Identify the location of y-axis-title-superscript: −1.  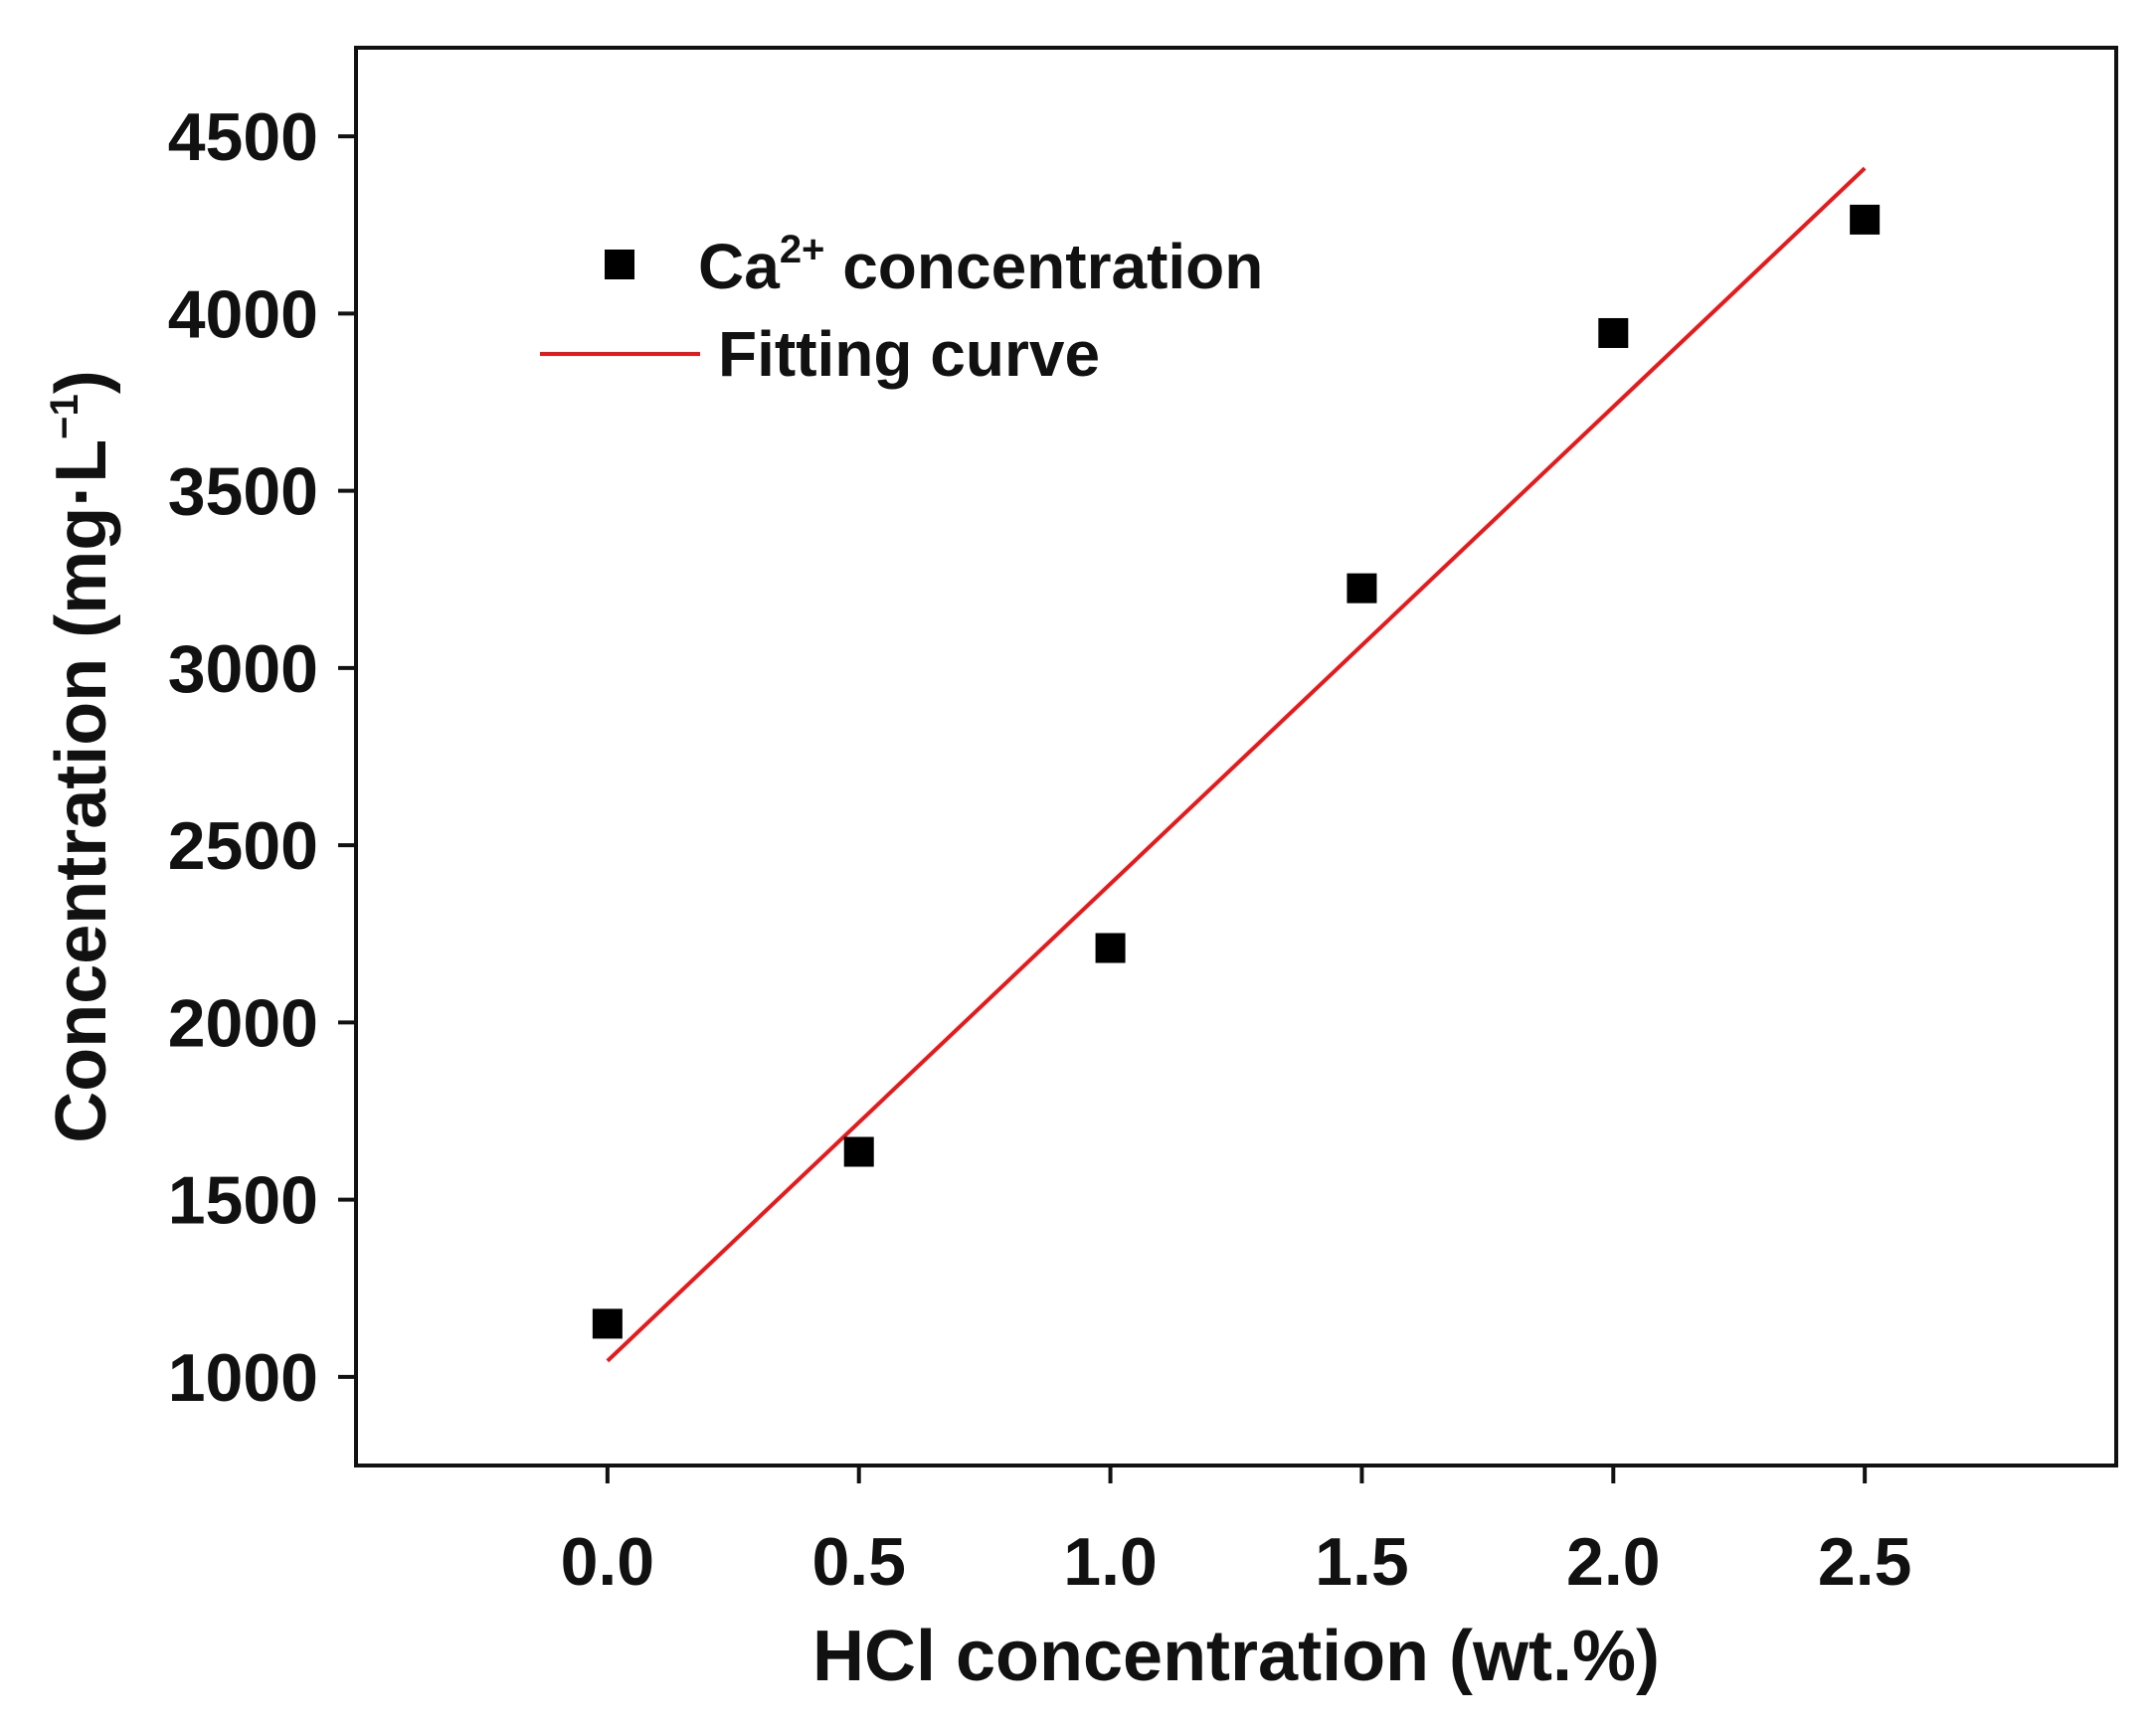
(65, 416).